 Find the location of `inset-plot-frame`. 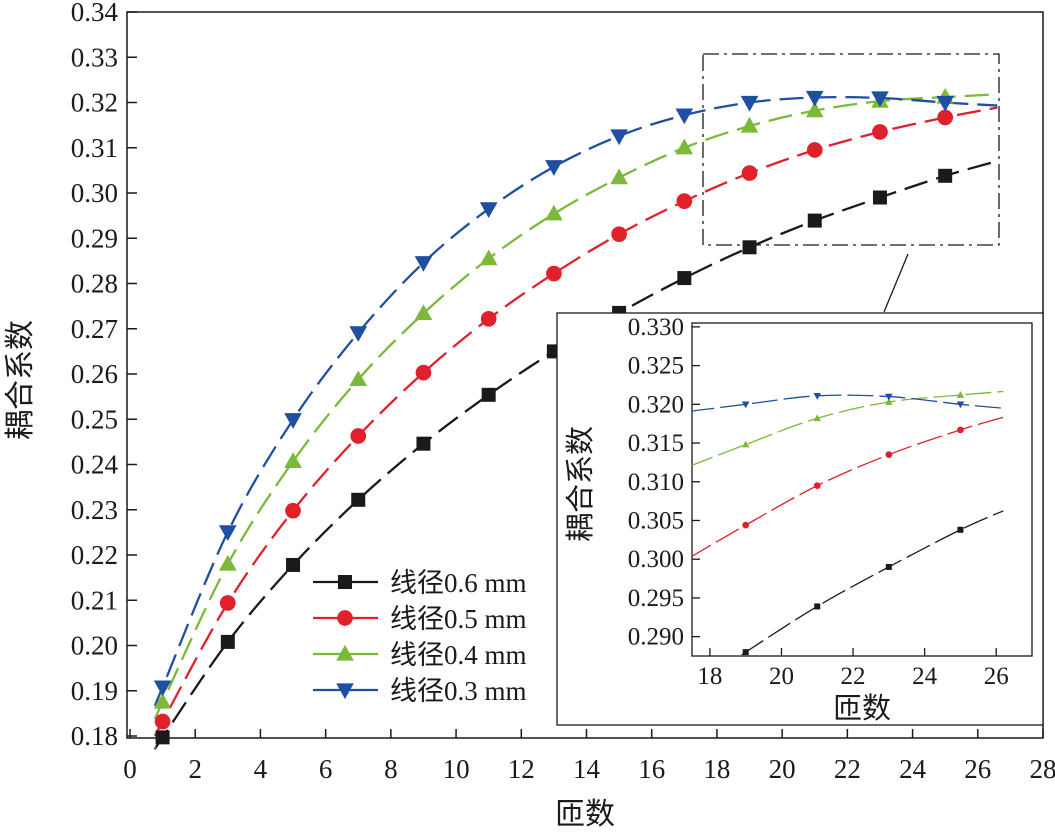

inset-plot-frame is located at coordinates (862, 489).